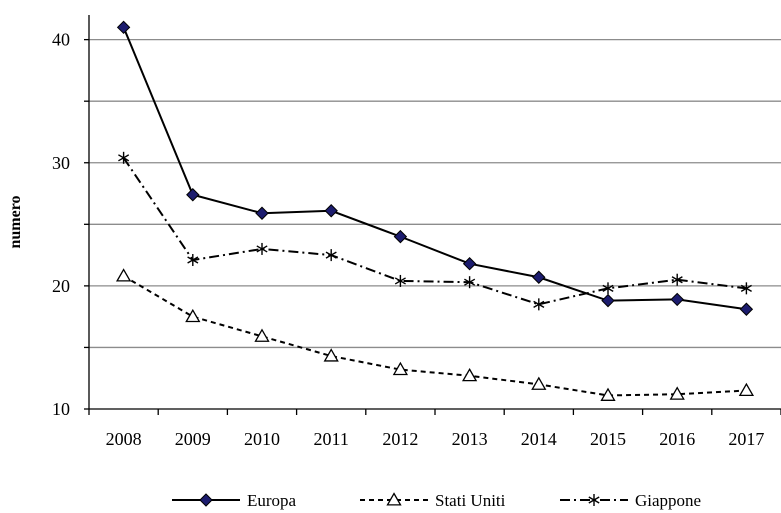  What do you see at coordinates (668, 500) in the screenshot?
I see `legend-label: Giappone` at bounding box center [668, 500].